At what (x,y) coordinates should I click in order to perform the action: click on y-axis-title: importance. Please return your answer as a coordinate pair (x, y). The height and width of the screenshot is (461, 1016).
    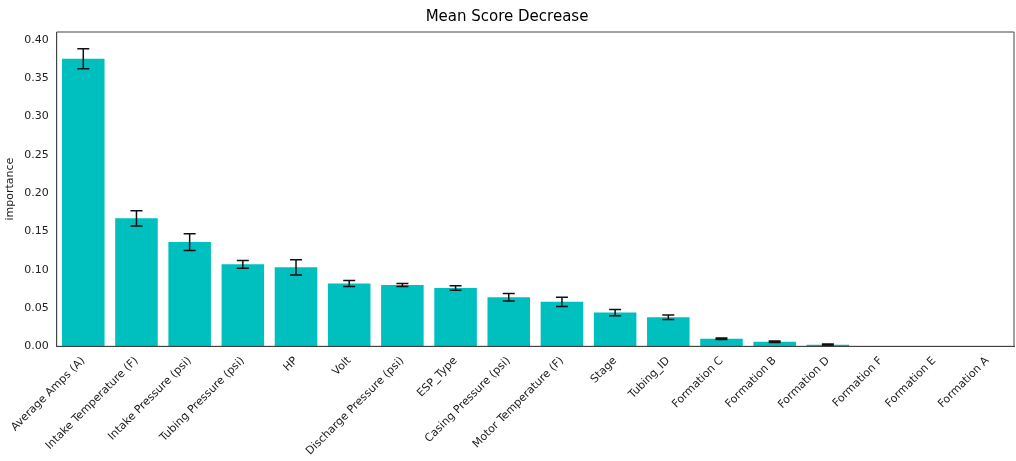
    Looking at the image, I should click on (10, 189).